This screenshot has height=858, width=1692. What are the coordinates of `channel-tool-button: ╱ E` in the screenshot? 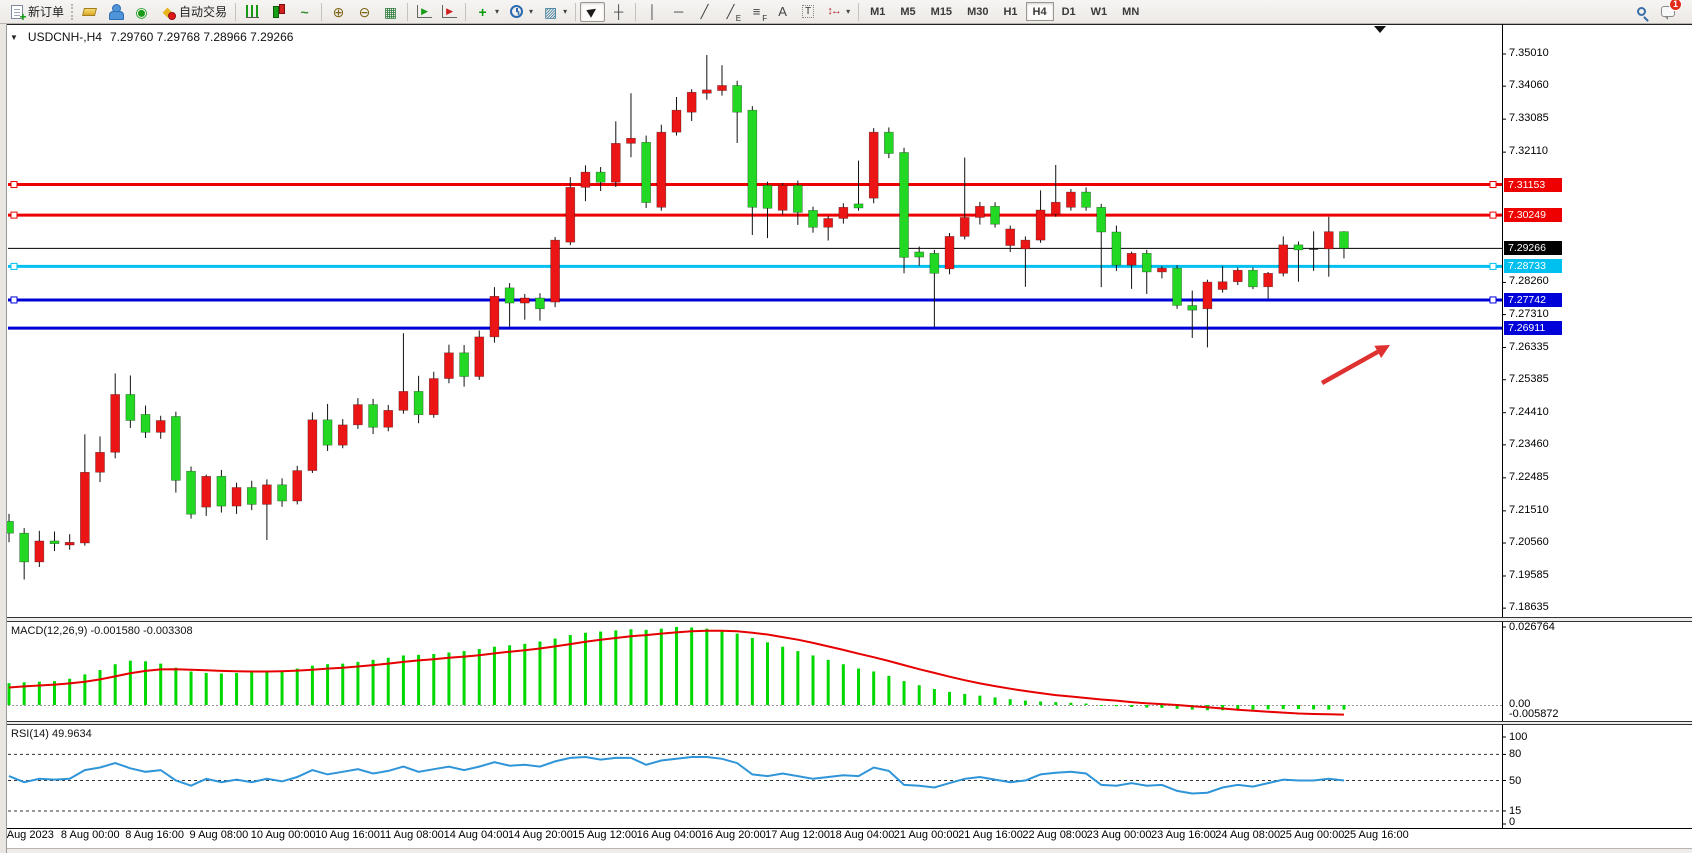 It's located at (730, 12).